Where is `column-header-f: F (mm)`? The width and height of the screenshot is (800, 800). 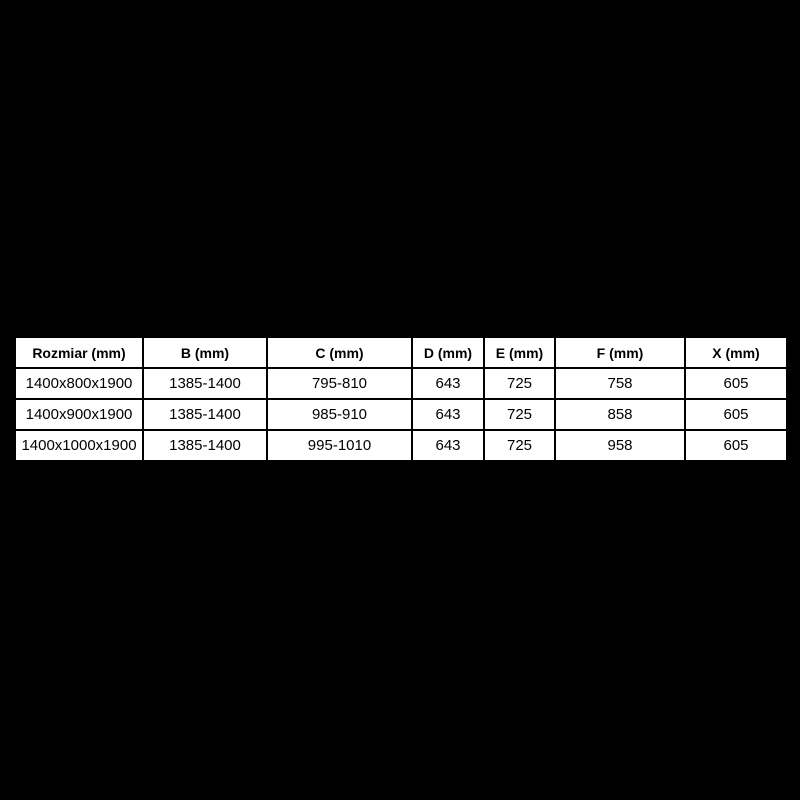 column-header-f: F (mm) is located at coordinates (620, 352).